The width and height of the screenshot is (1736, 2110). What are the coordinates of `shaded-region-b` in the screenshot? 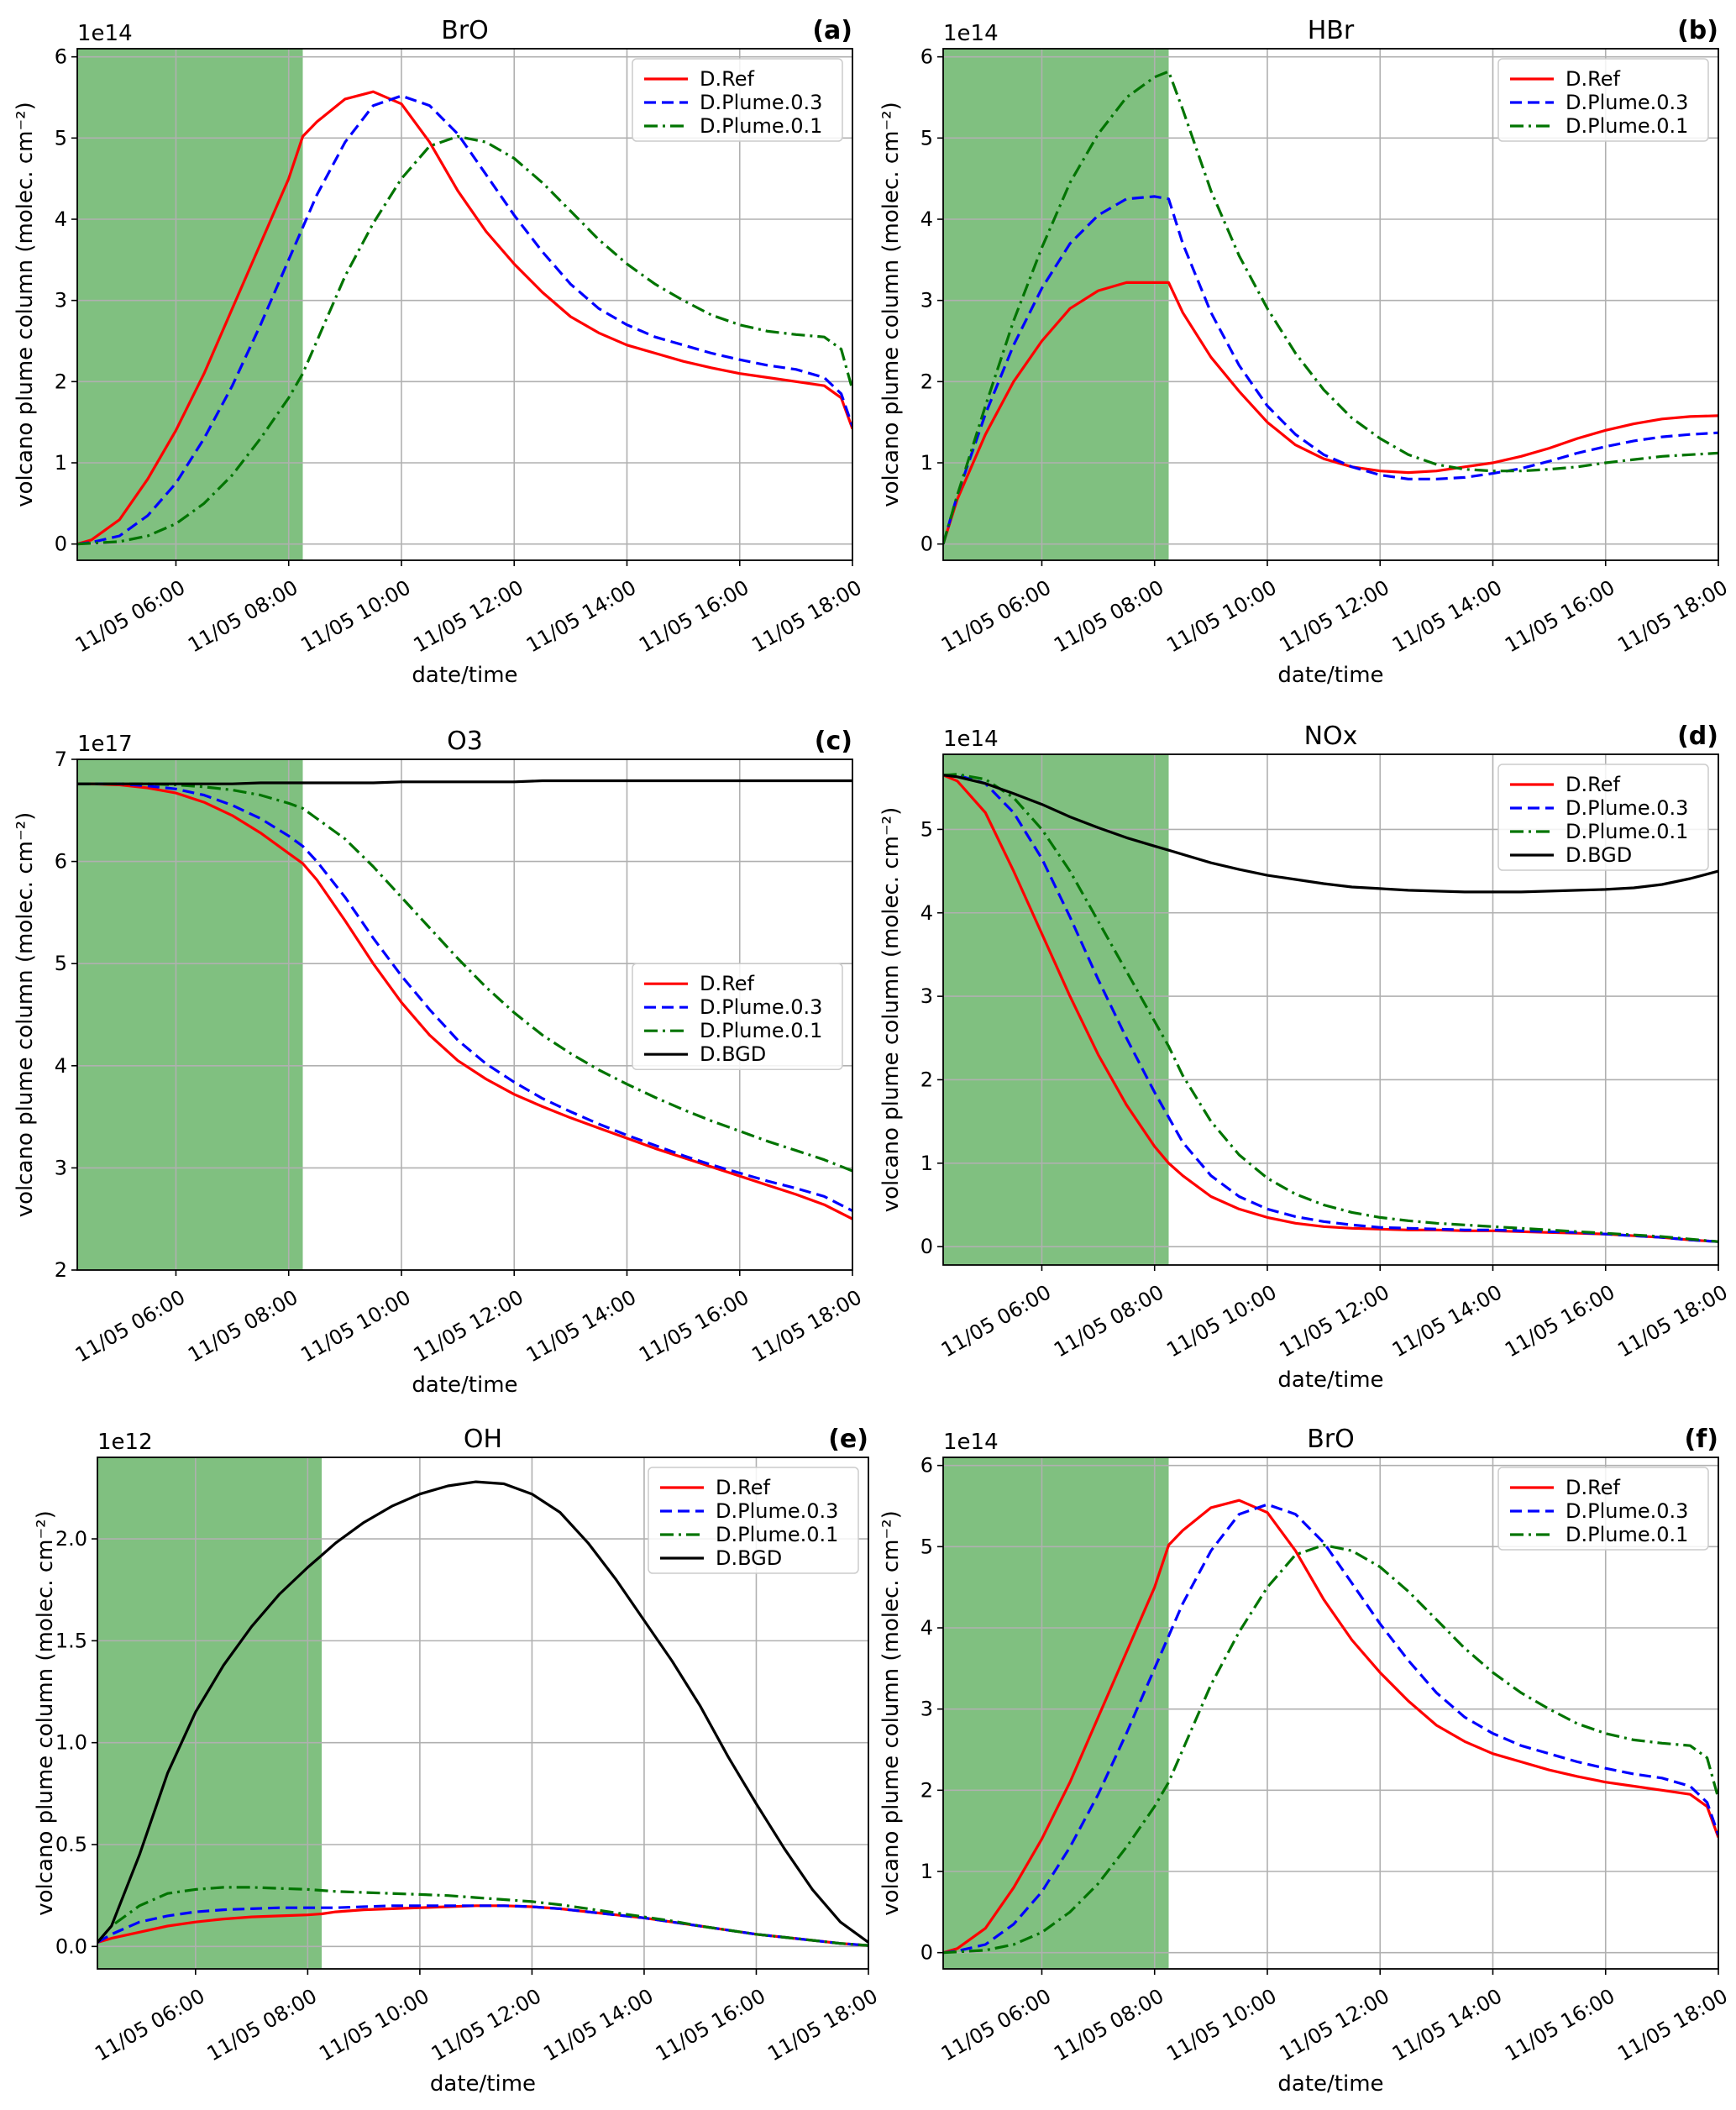 It's located at (1056, 305).